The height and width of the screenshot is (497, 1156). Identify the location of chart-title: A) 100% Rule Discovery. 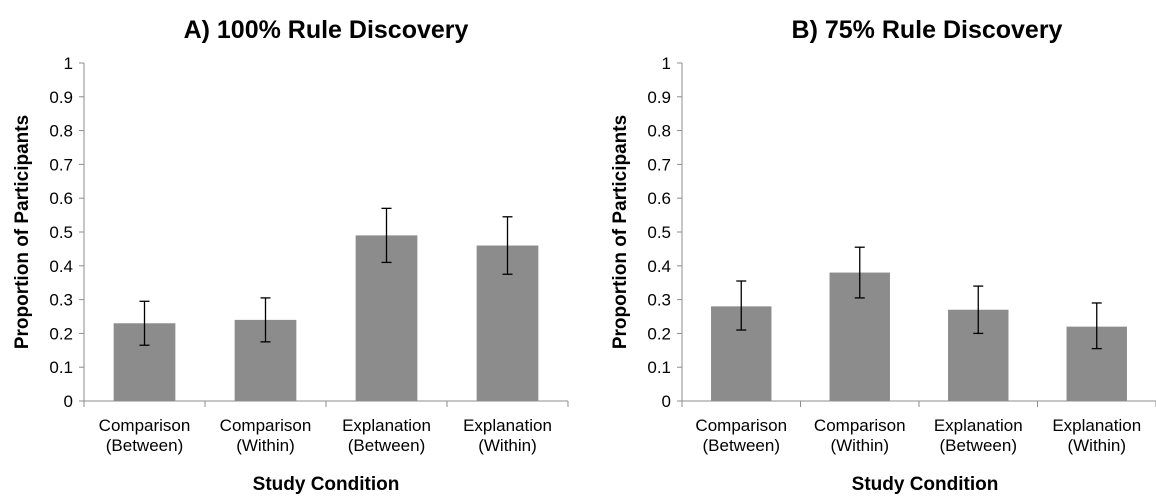
(326, 30).